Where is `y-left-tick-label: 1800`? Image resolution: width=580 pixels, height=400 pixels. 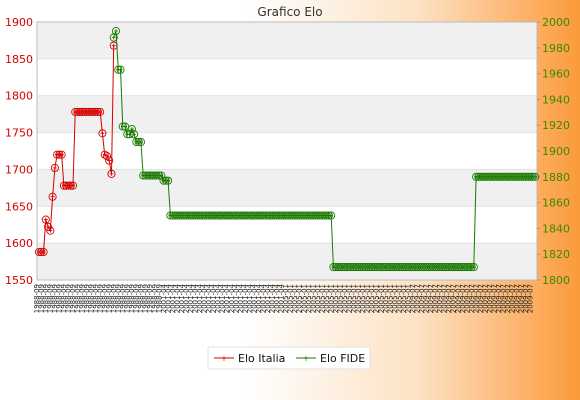
y-left-tick-label: 1800 is located at coordinates (19, 96).